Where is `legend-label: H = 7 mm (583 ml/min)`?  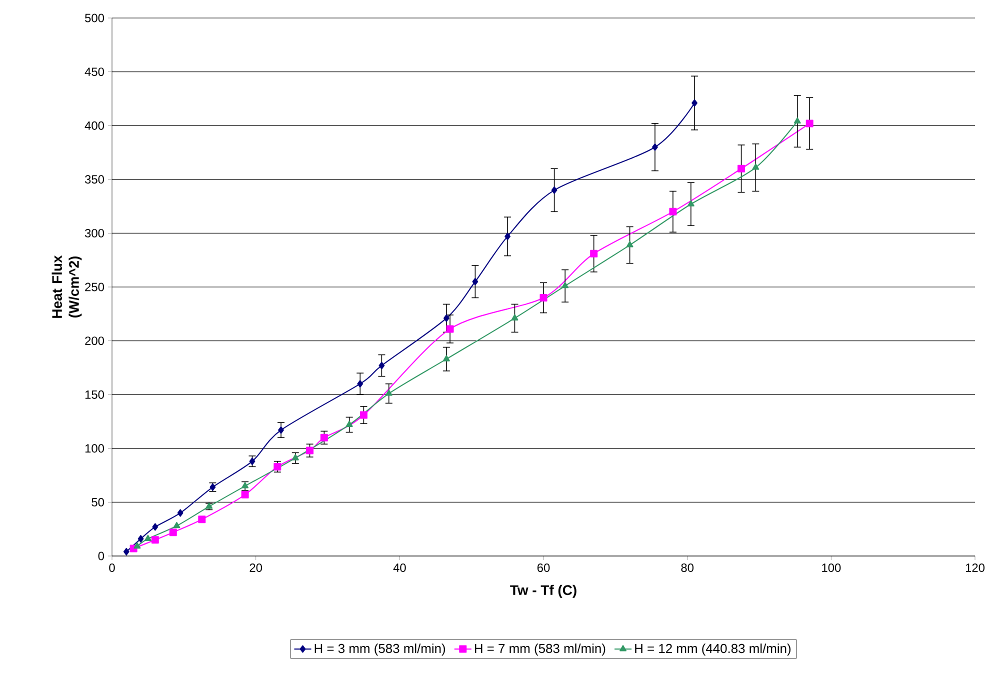 legend-label: H = 7 mm (583 ml/min) is located at coordinates (540, 650).